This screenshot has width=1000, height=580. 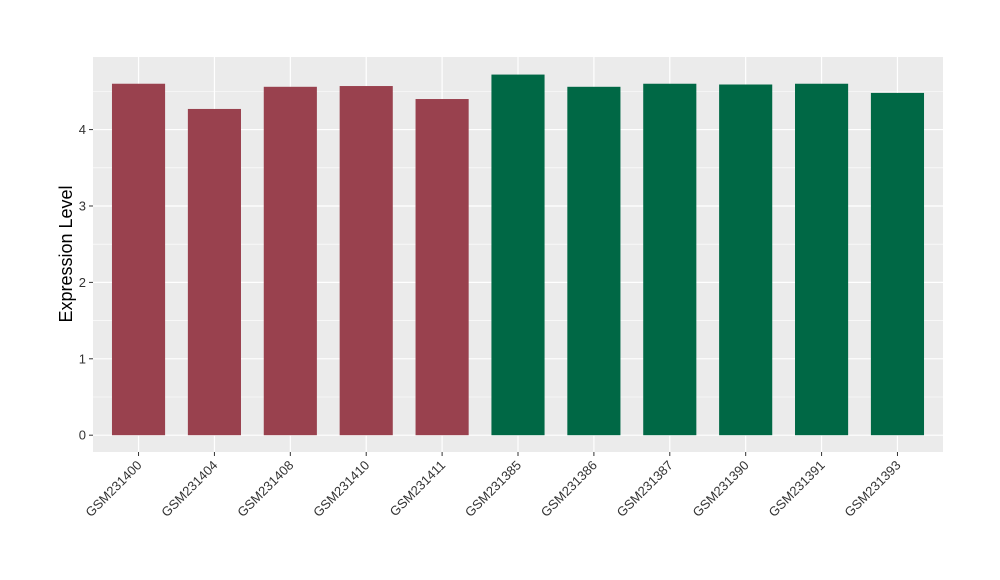 I want to click on x-tick-label: GSM231410, so click(x=341, y=489).